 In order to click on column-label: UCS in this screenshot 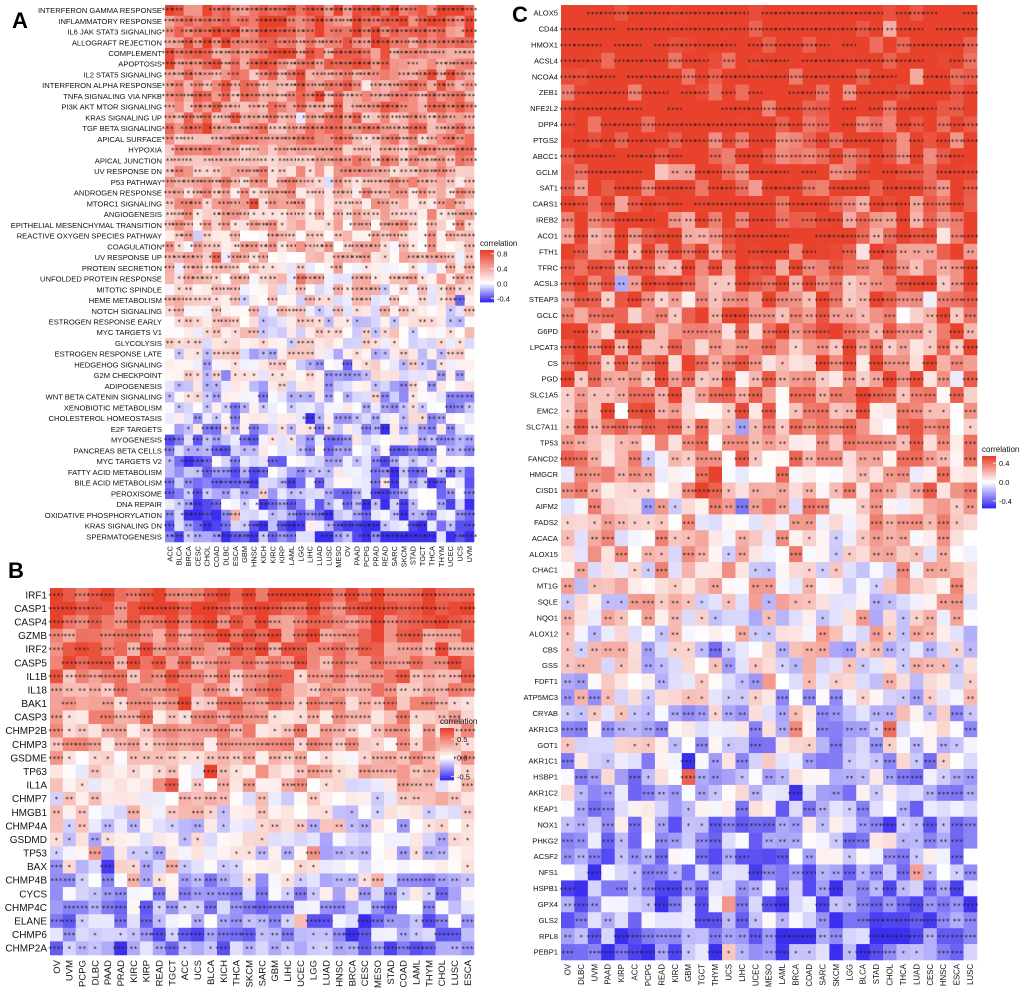, I will do `click(460, 554)`.